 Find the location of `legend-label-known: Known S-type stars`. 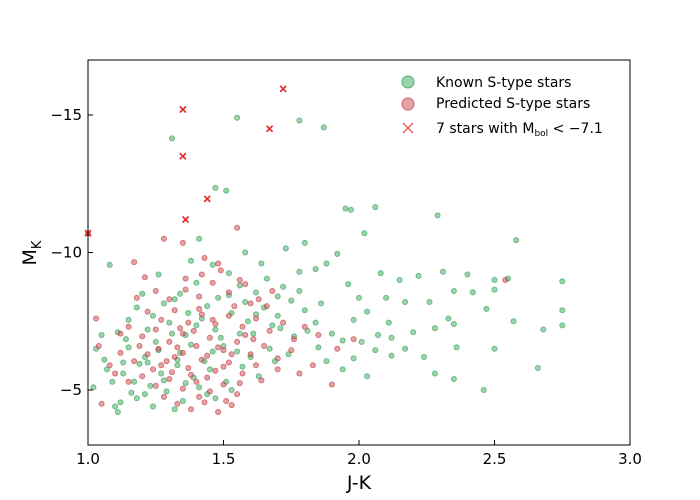

legend-label-known: Known S-type stars is located at coordinates (503, 83).